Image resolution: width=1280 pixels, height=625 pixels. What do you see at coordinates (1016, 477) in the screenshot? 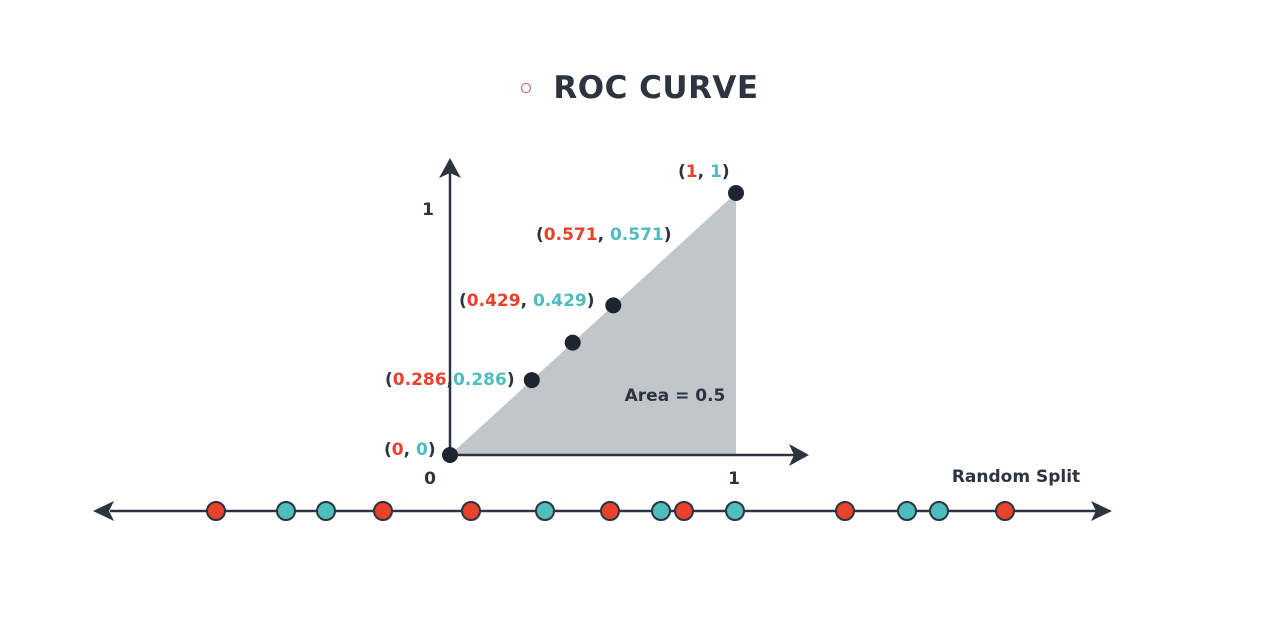
I see `random-split-label: Random Split` at bounding box center [1016, 477].